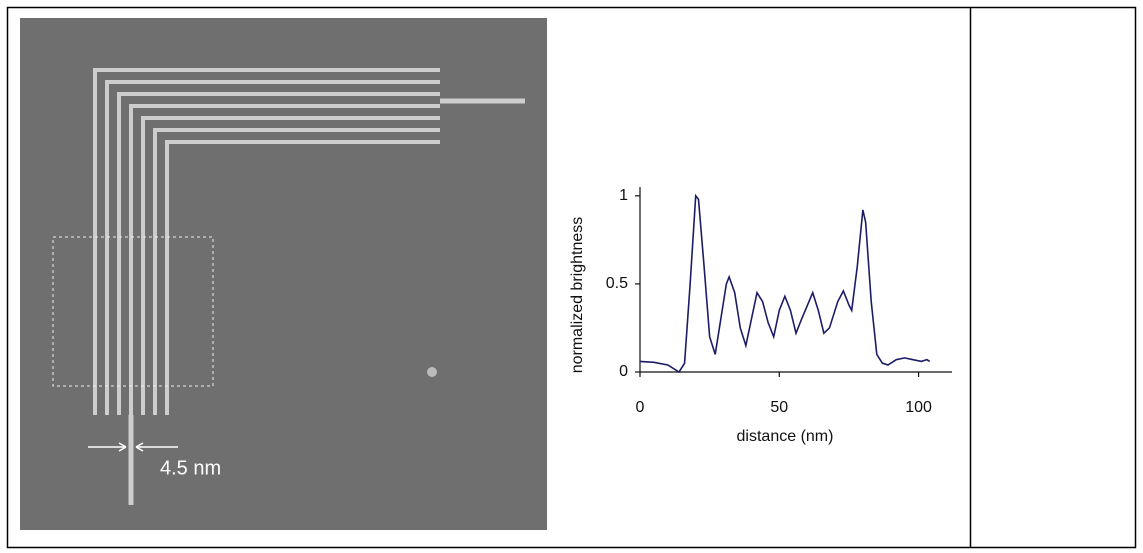 The image size is (1143, 553). Describe the element at coordinates (918, 407) in the screenshot. I see `x-tick-label: 100` at that location.